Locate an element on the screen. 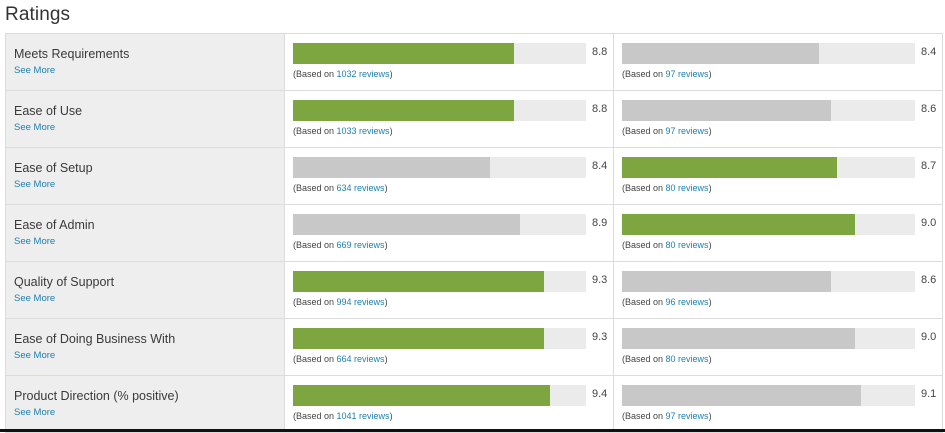 This screenshot has width=945, height=433. score-bar-line: 8.9 is located at coordinates (453, 224).